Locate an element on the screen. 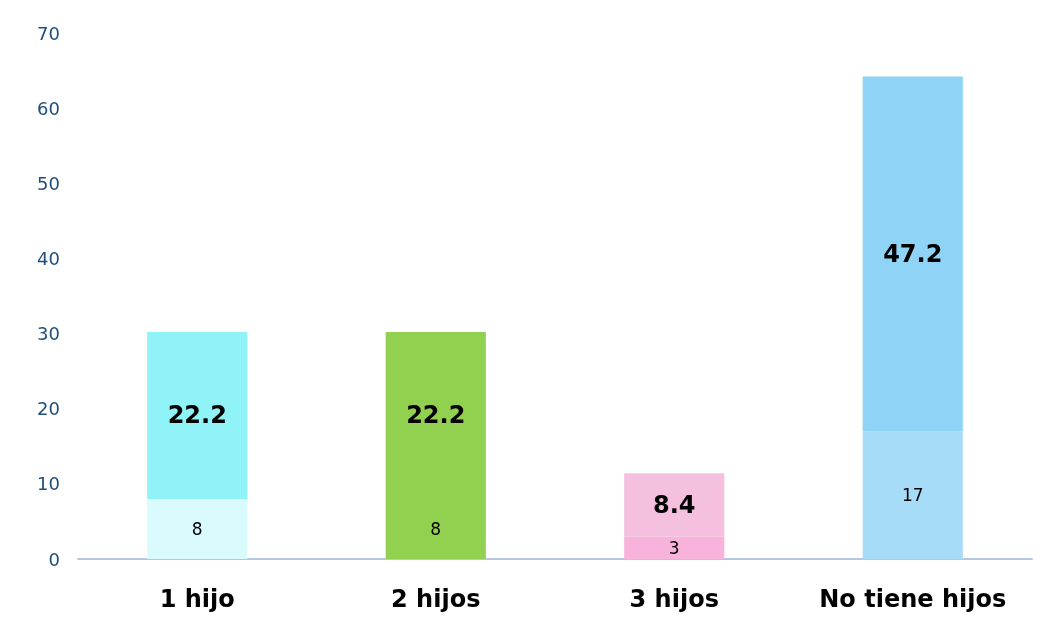  data-label: 47.2 is located at coordinates (913, 253).